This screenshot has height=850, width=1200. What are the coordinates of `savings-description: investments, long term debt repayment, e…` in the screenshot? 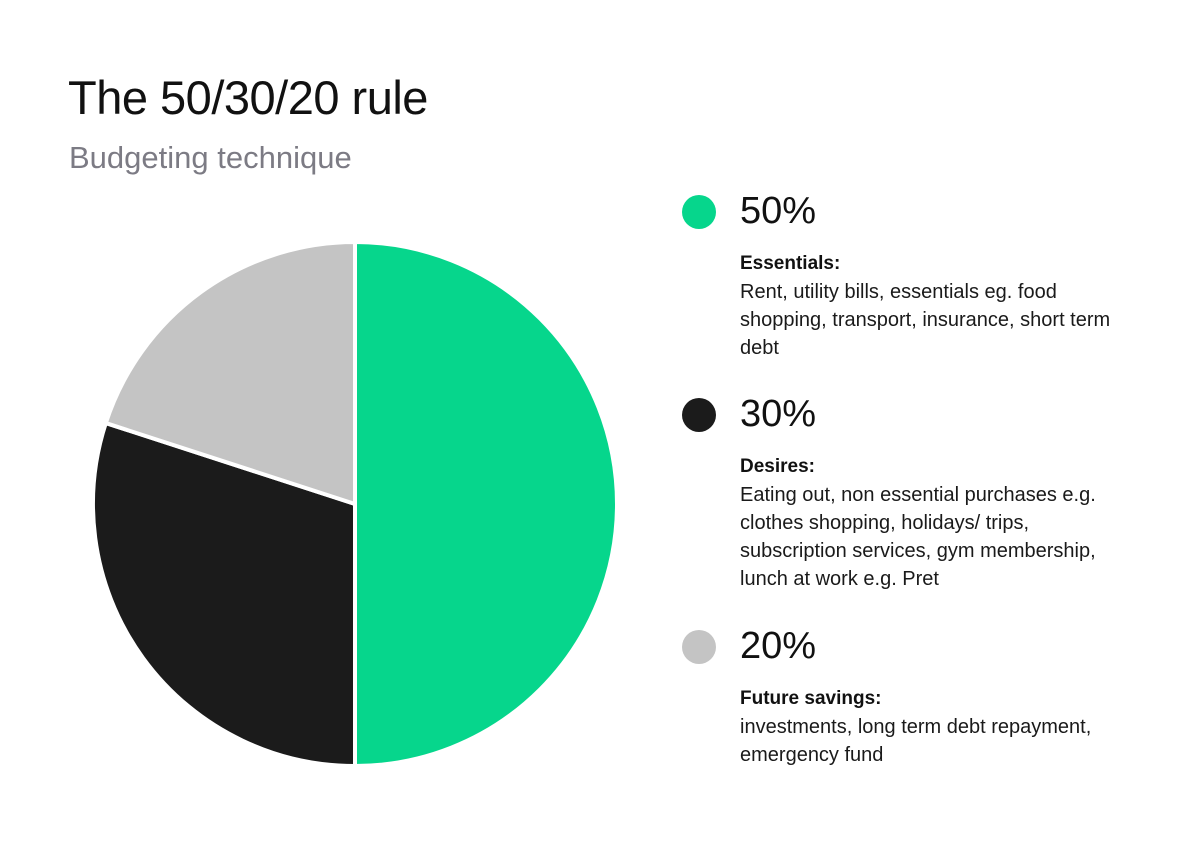 It's located at (916, 741).